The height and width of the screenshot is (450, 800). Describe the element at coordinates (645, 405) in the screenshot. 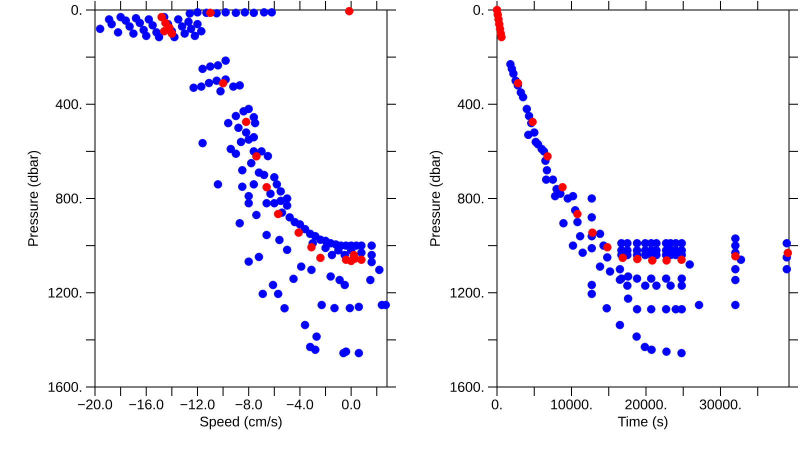

I see `x-tick-label: 20000.` at that location.